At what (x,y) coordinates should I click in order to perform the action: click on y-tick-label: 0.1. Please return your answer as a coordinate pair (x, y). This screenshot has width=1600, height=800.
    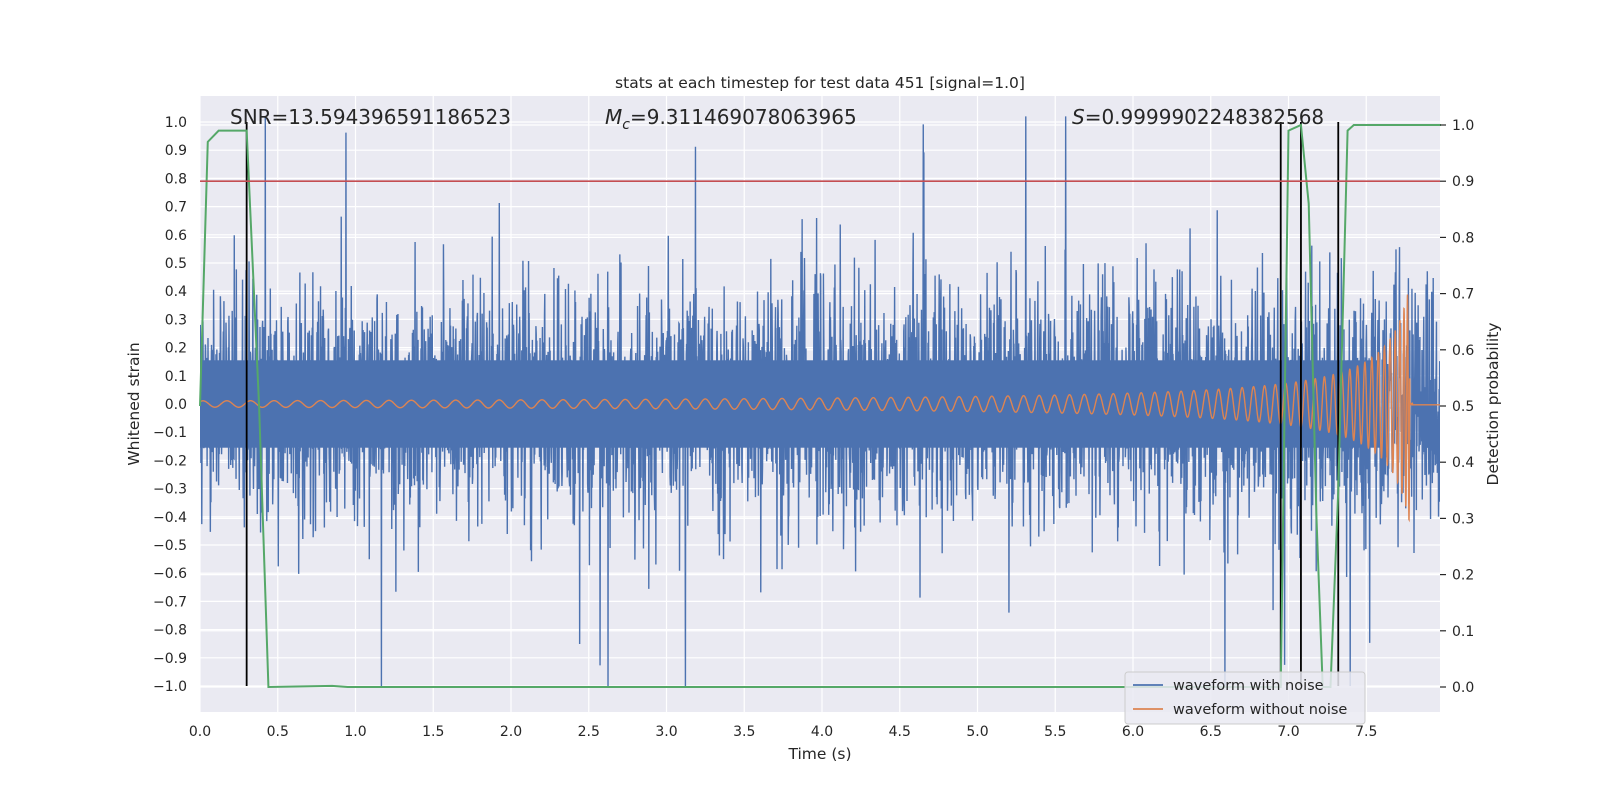
    Looking at the image, I should click on (176, 377).